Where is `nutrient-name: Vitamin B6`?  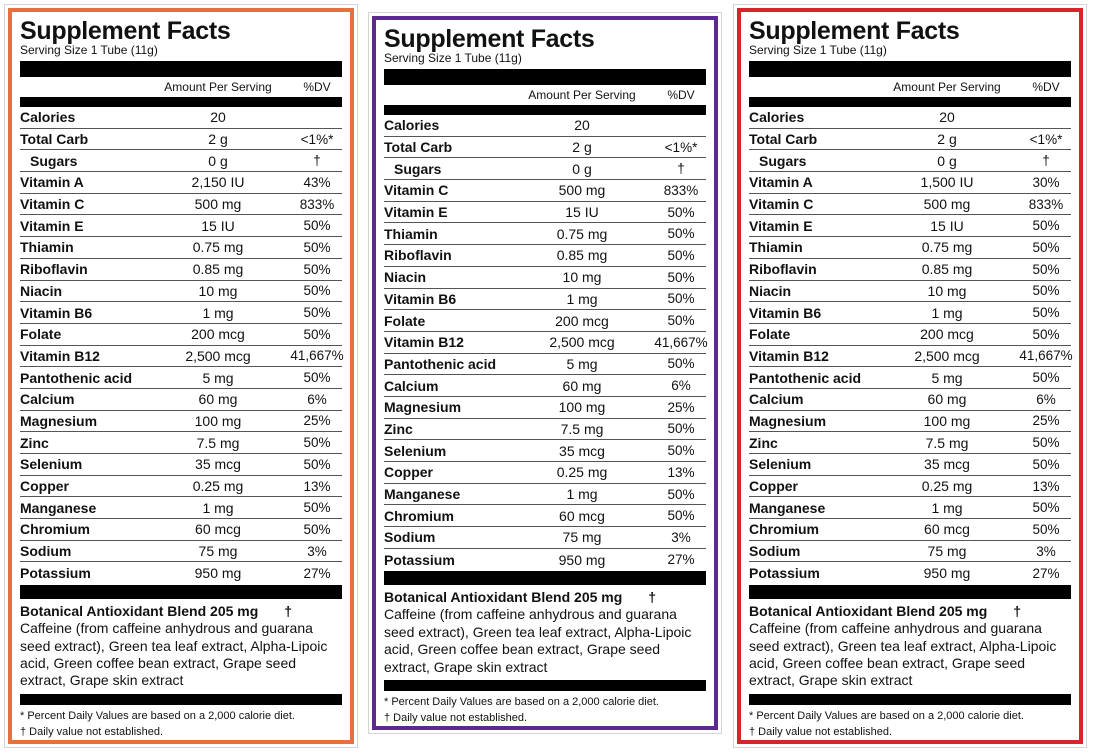
nutrient-name: Vitamin B6 is located at coordinates (56, 312).